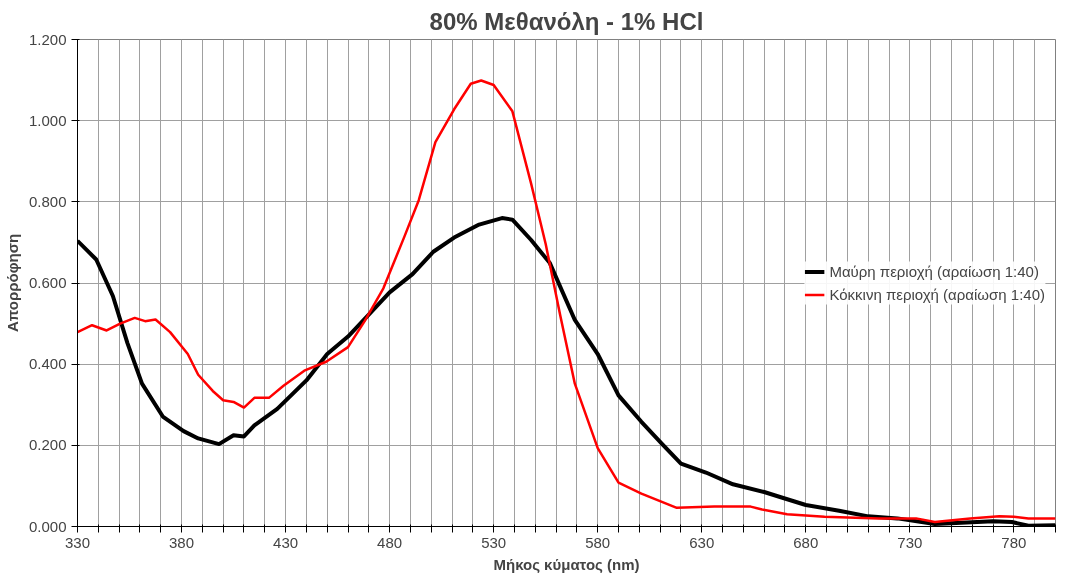 This screenshot has width=1091, height=579. I want to click on x-tick-label: 380, so click(182, 542).